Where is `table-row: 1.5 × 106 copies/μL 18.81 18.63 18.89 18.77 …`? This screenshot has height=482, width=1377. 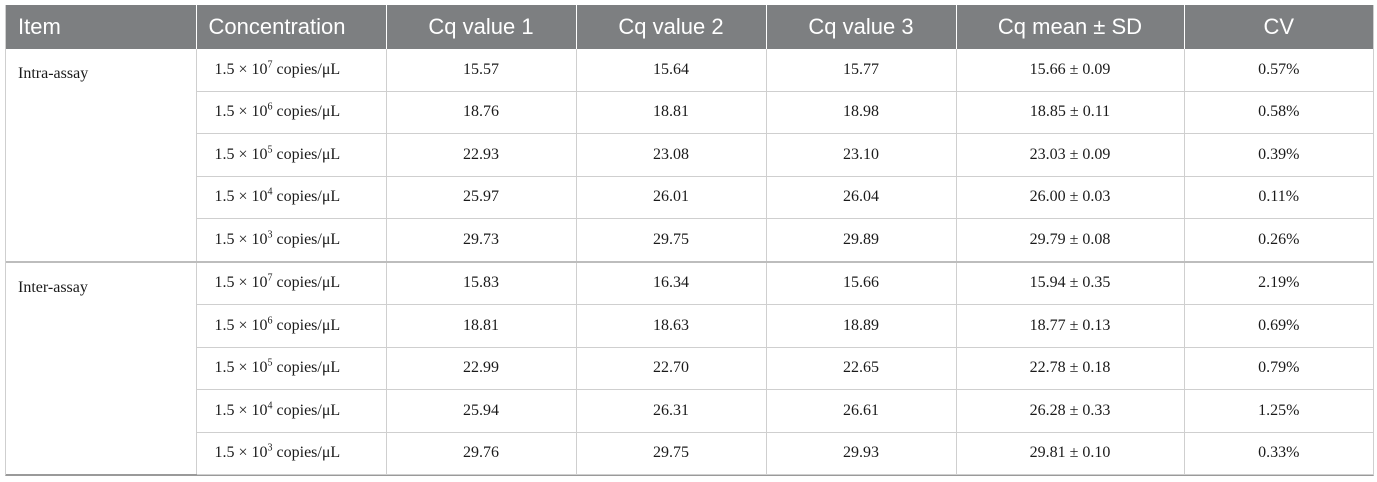
table-row: 1.5 × 106 copies/μL 18.81 18.63 18.89 18.77 … is located at coordinates (689, 326).